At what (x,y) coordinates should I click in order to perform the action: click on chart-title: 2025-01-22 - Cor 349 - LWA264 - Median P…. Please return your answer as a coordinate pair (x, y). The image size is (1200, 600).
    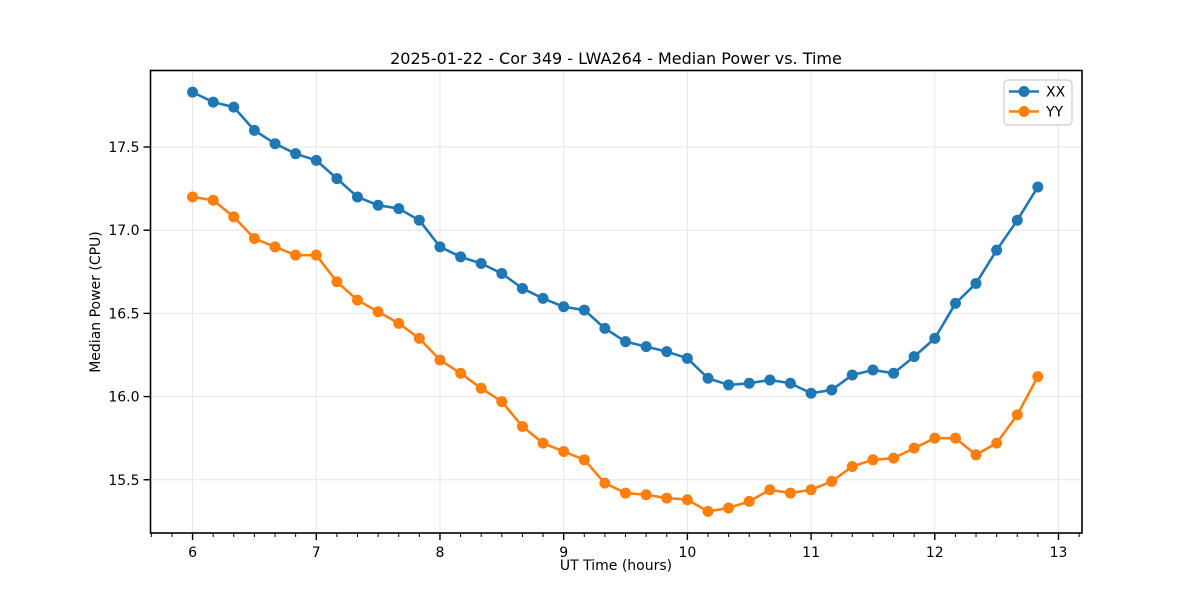
    Looking at the image, I should click on (616, 58).